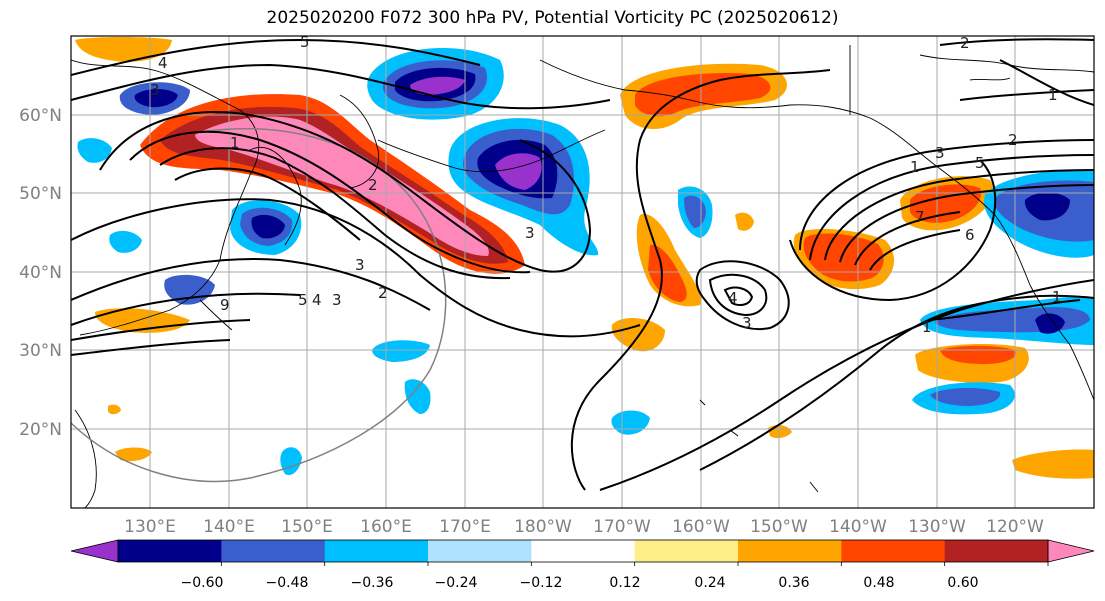 The width and height of the screenshot is (1105, 601). What do you see at coordinates (229, 527) in the screenshot?
I see `lon-tick-label: 140°E` at bounding box center [229, 527].